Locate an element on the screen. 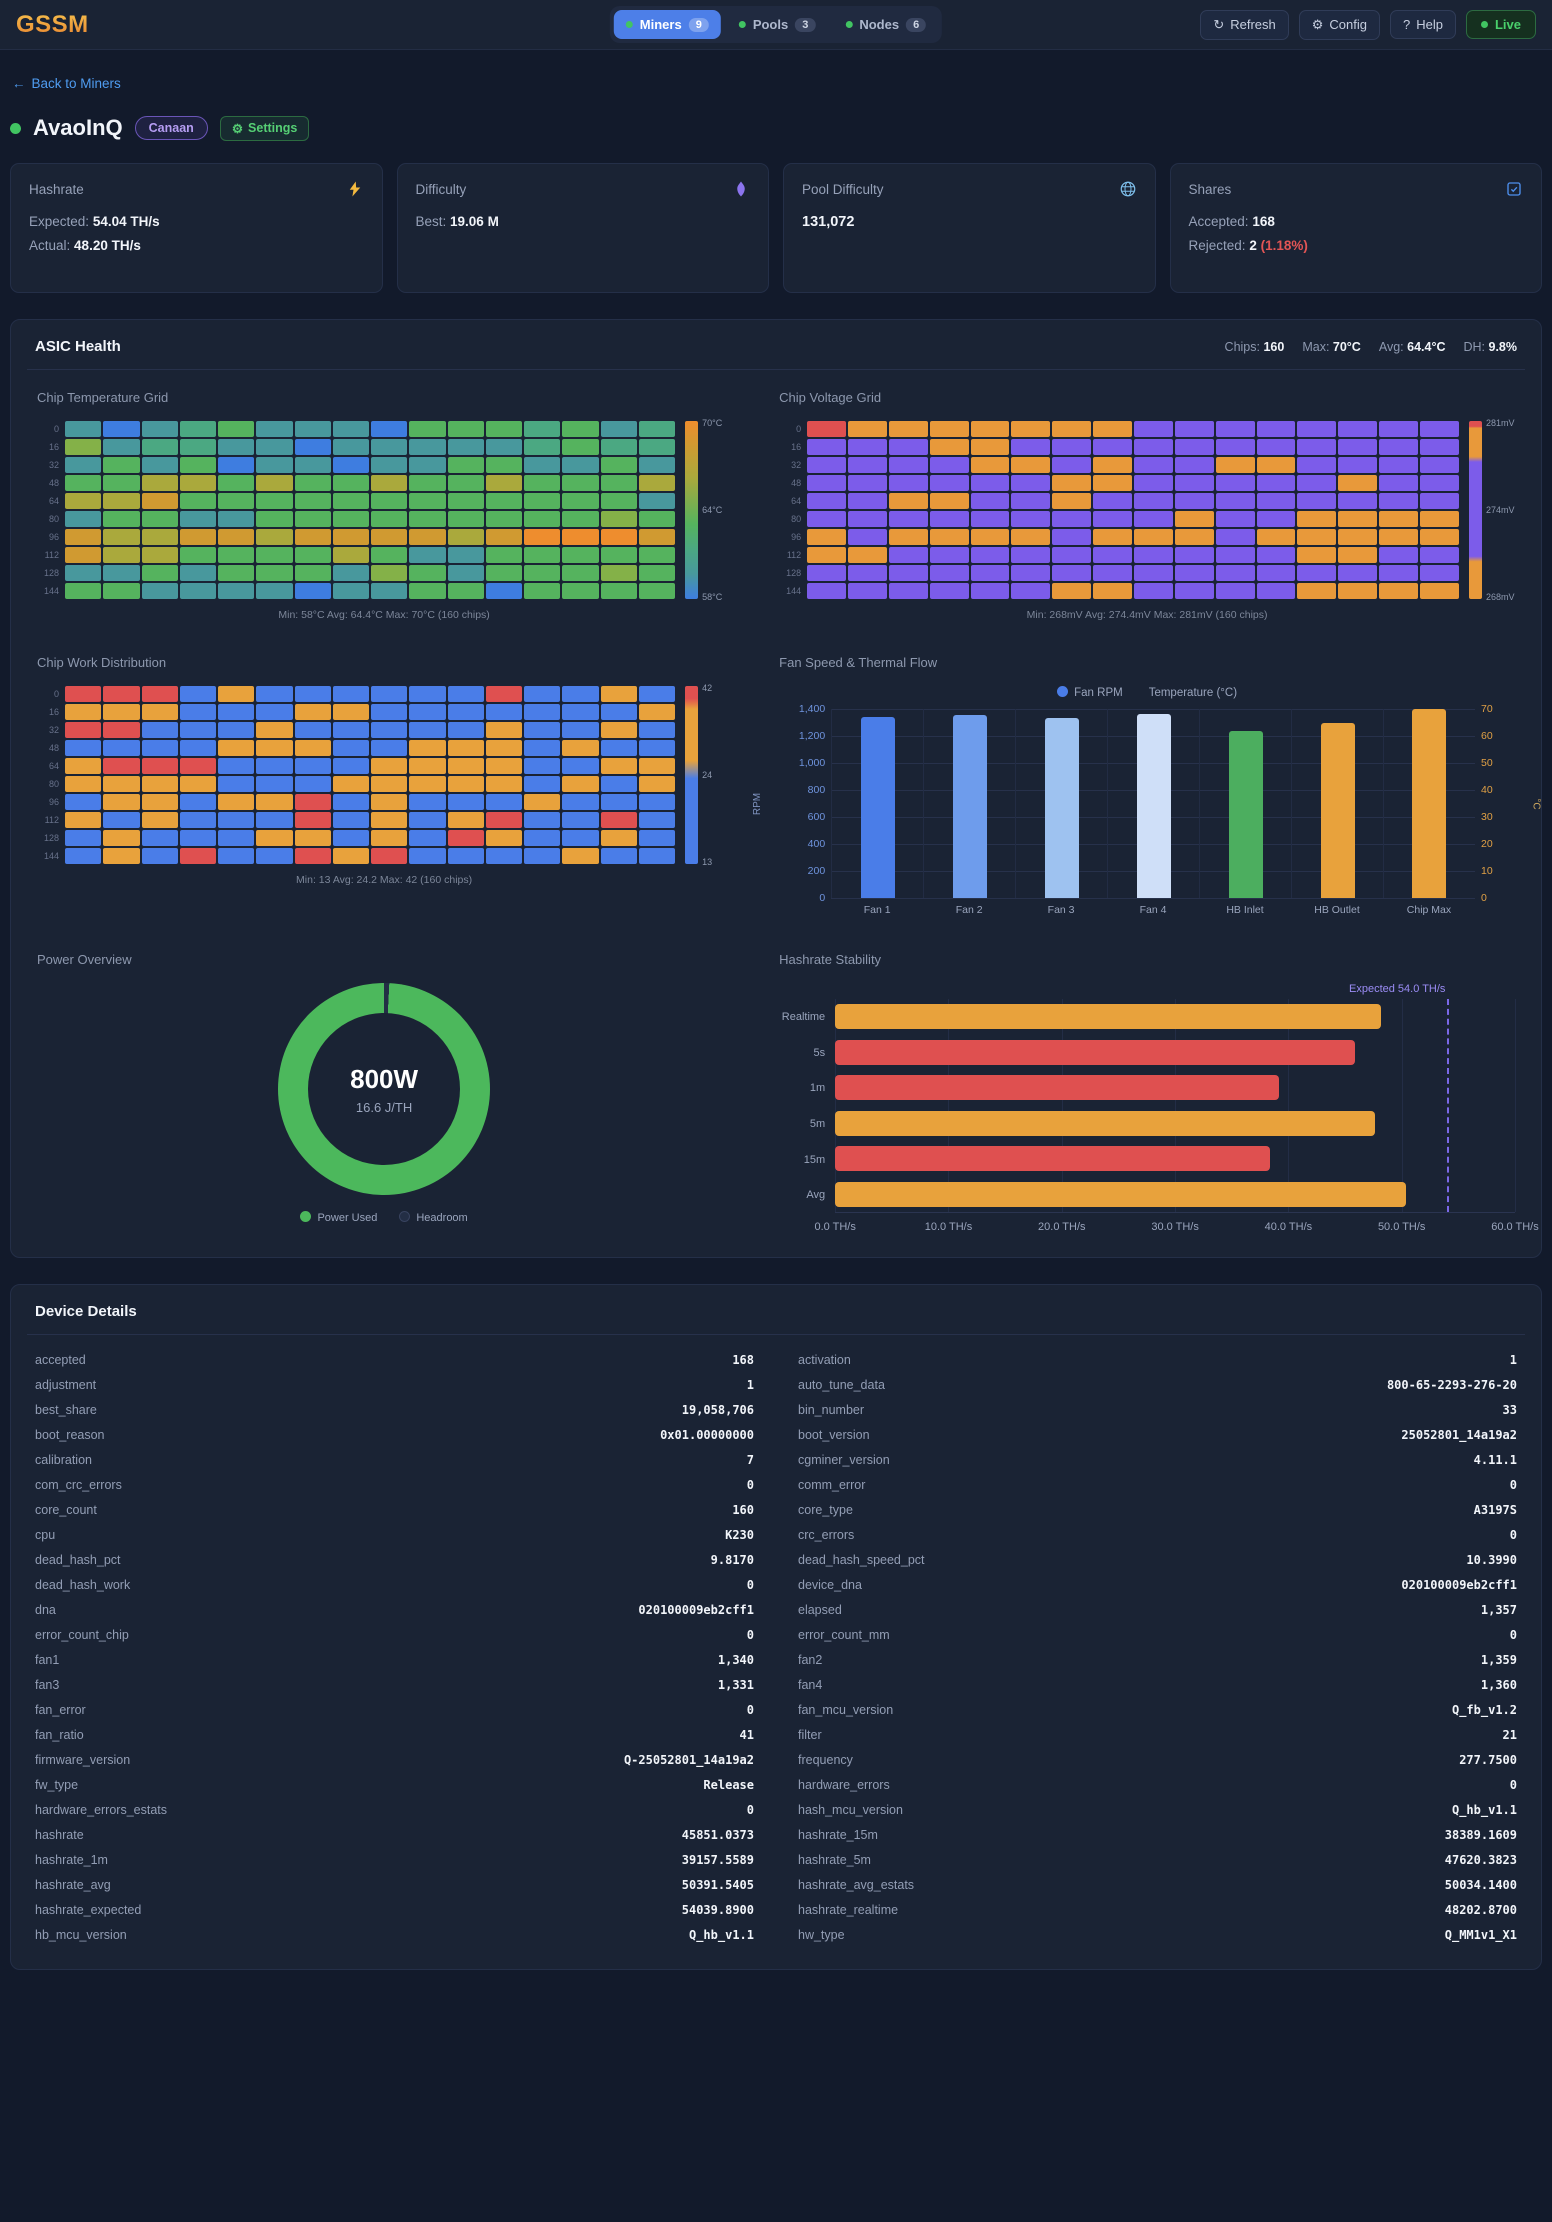 This screenshot has height=2222, width=1552. detail-value: K230 is located at coordinates (739, 1534).